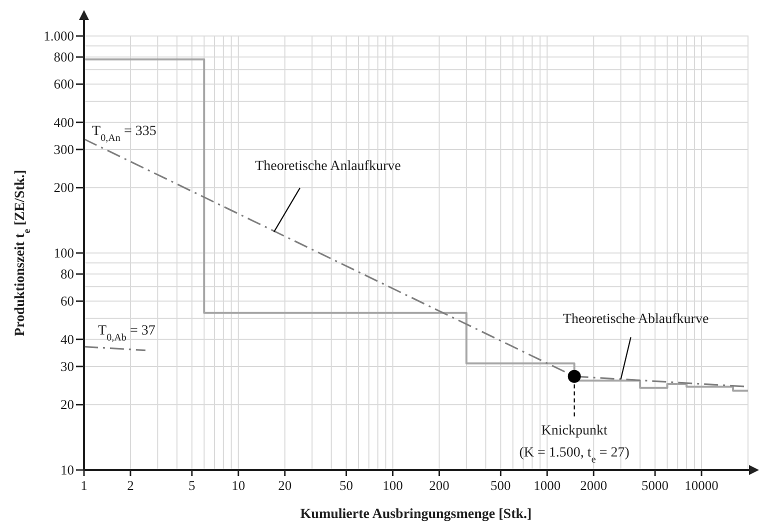 The height and width of the screenshot is (532, 761). I want to click on x-tick-label: 50, so click(347, 485).